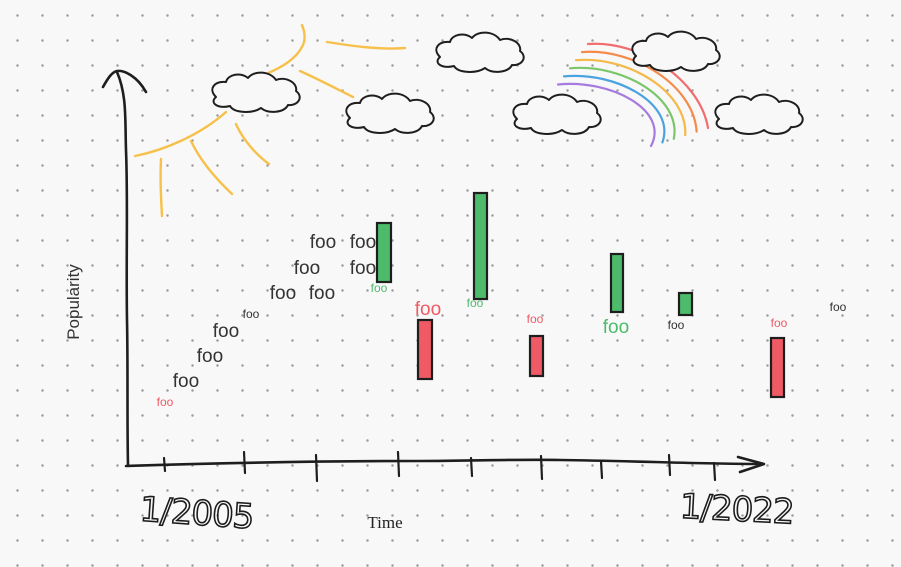 Image resolution: width=901 pixels, height=567 pixels. I want to click on y-axis-label: Popularity, so click(73, 302).